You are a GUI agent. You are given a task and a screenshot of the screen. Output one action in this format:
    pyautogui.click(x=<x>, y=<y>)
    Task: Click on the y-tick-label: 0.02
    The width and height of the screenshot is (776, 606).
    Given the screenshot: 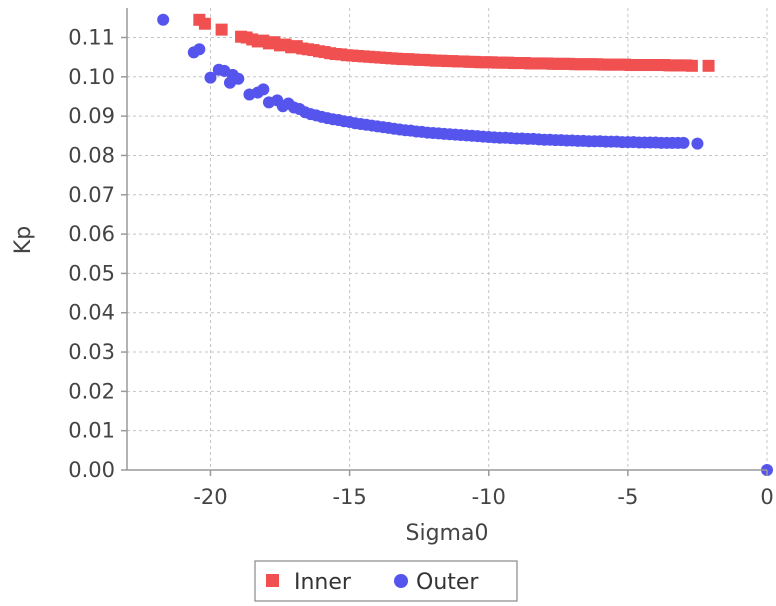 What is the action you would take?
    pyautogui.click(x=91, y=391)
    